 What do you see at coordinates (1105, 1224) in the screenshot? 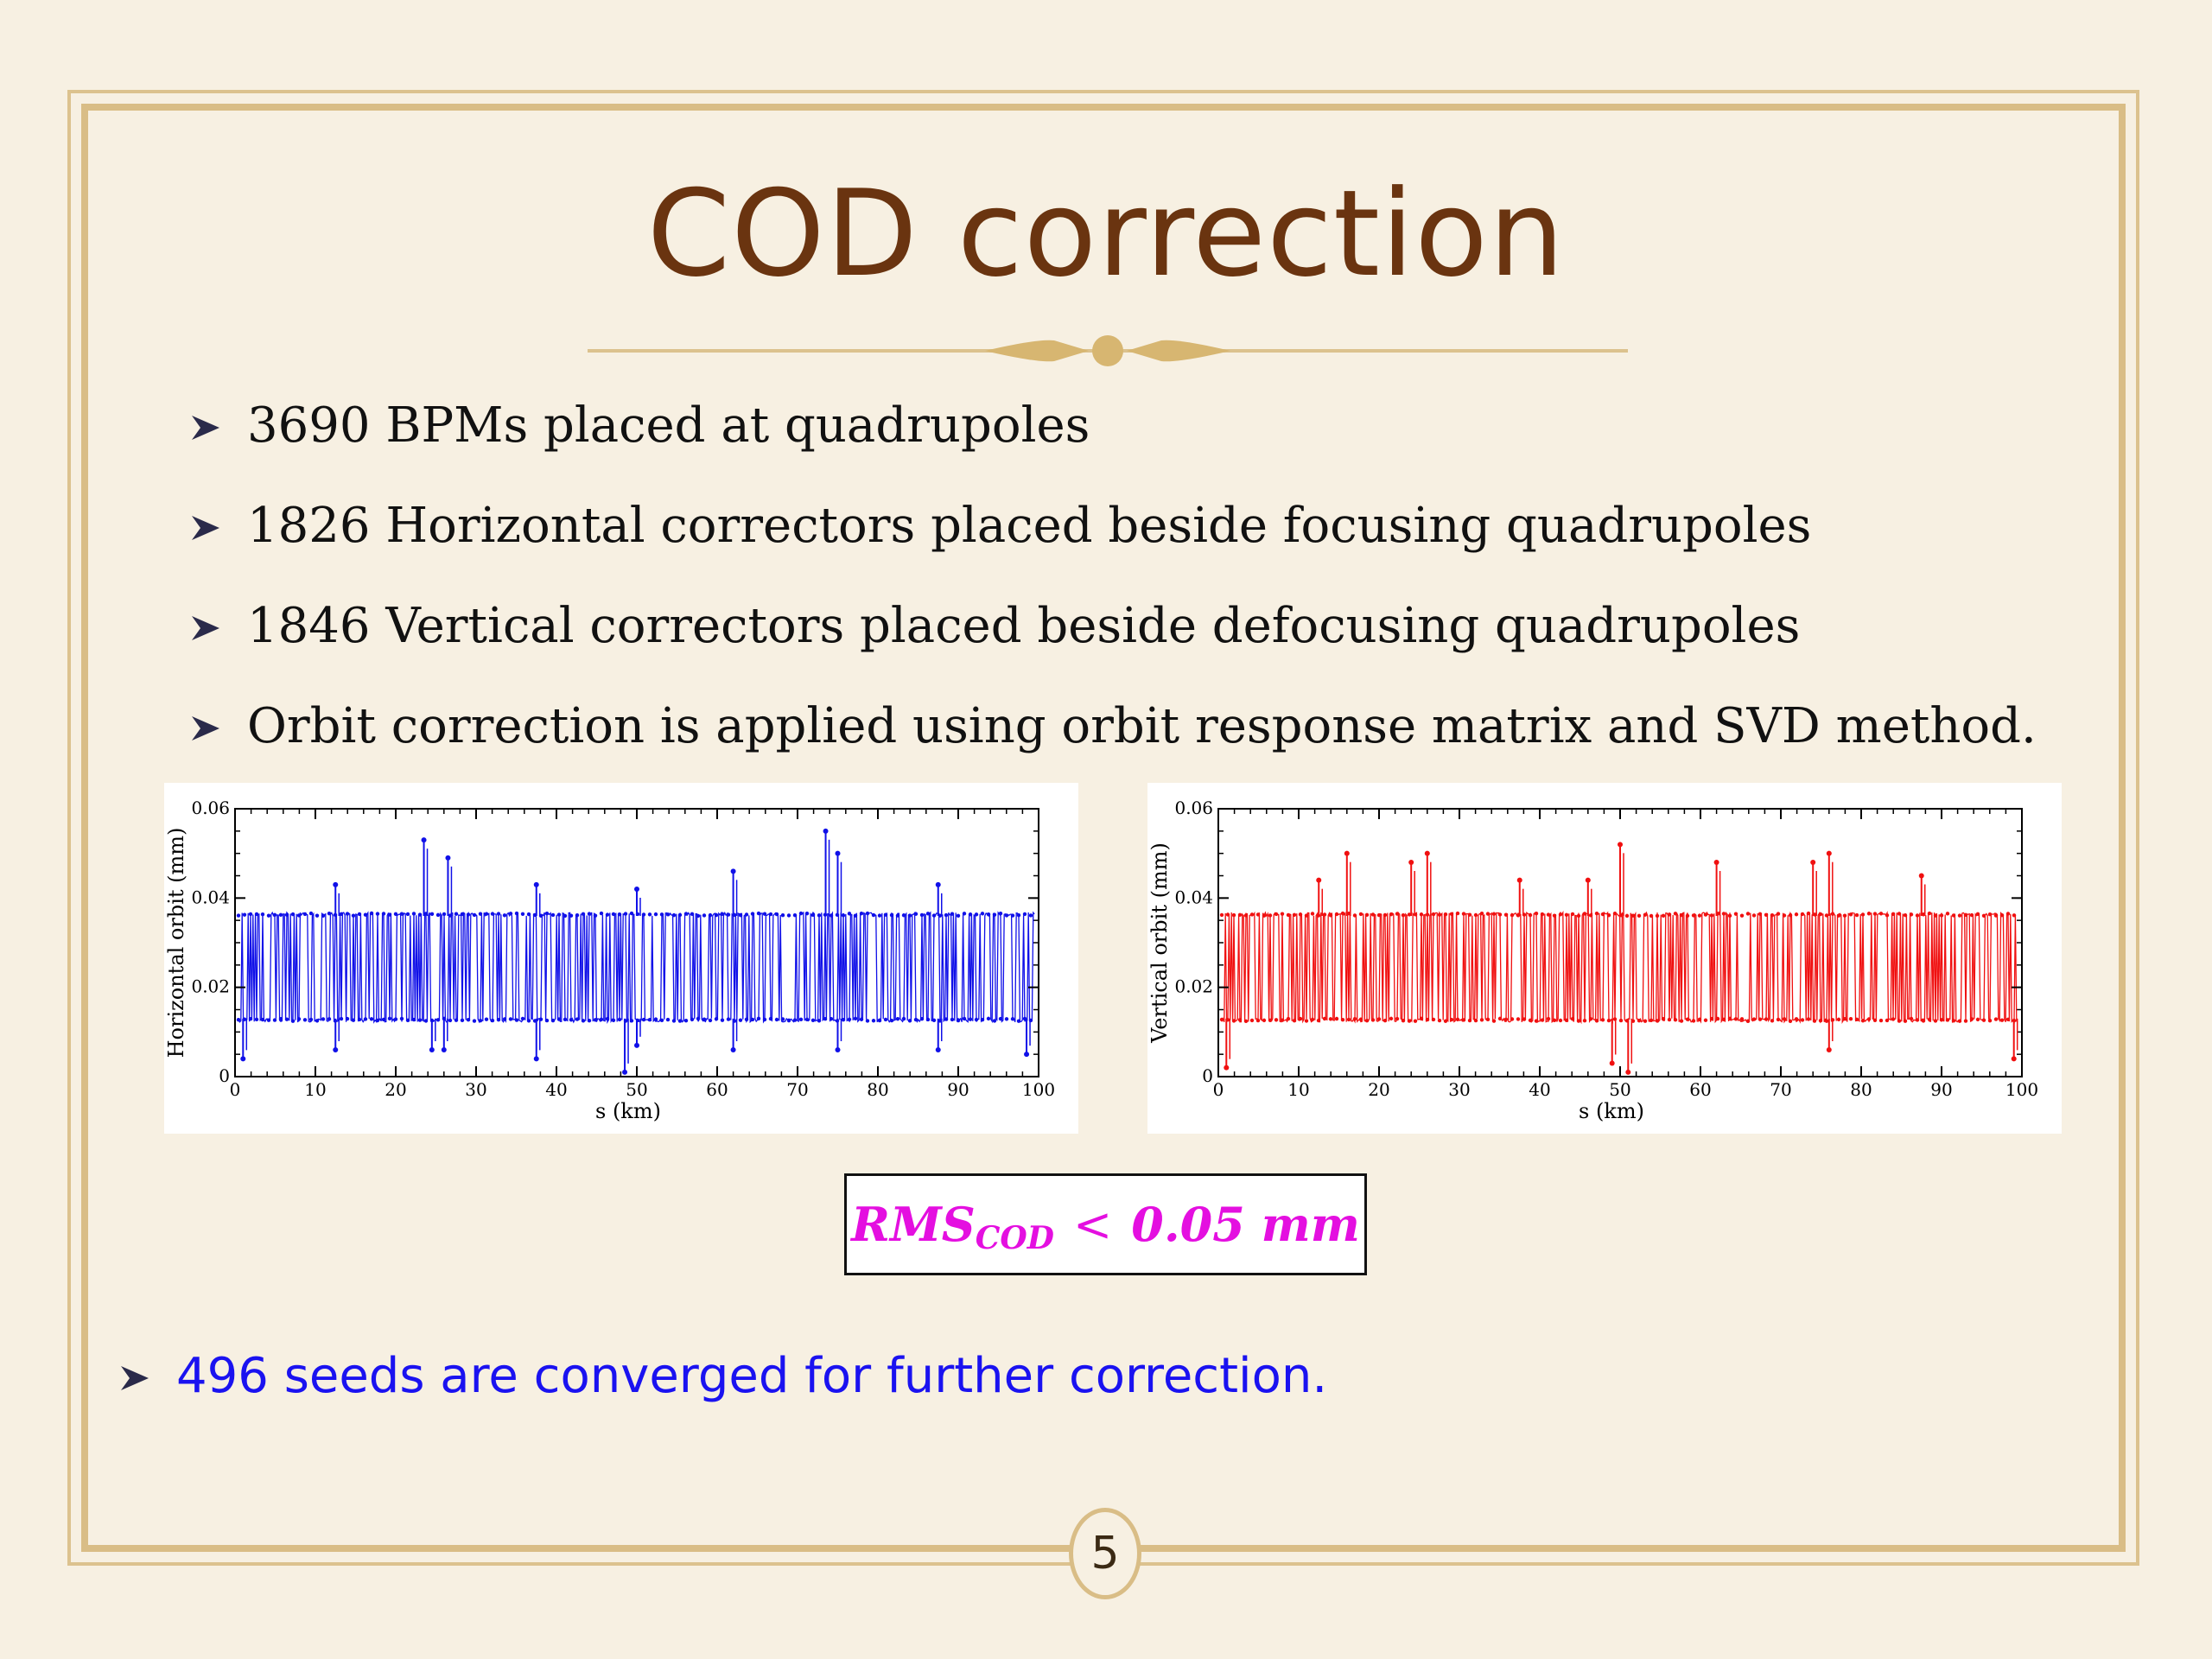
I see `rms-cod-result-box: RMS COD <0.05 mm` at bounding box center [1105, 1224].